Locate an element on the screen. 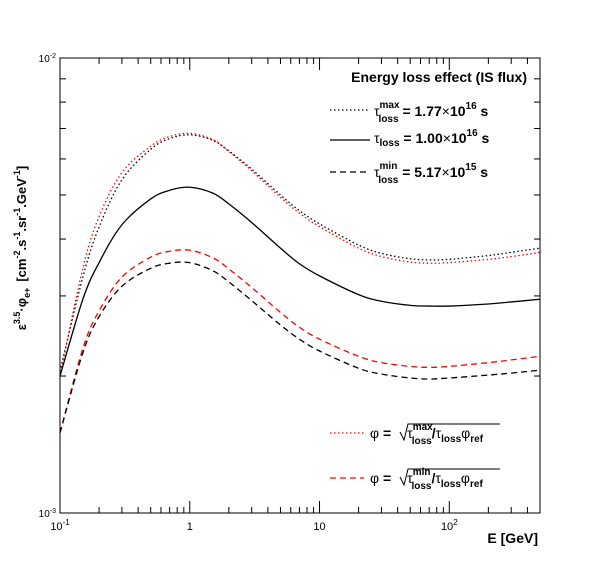 This screenshot has height=569, width=598. y-label-u7: -1 is located at coordinates (17, 174).